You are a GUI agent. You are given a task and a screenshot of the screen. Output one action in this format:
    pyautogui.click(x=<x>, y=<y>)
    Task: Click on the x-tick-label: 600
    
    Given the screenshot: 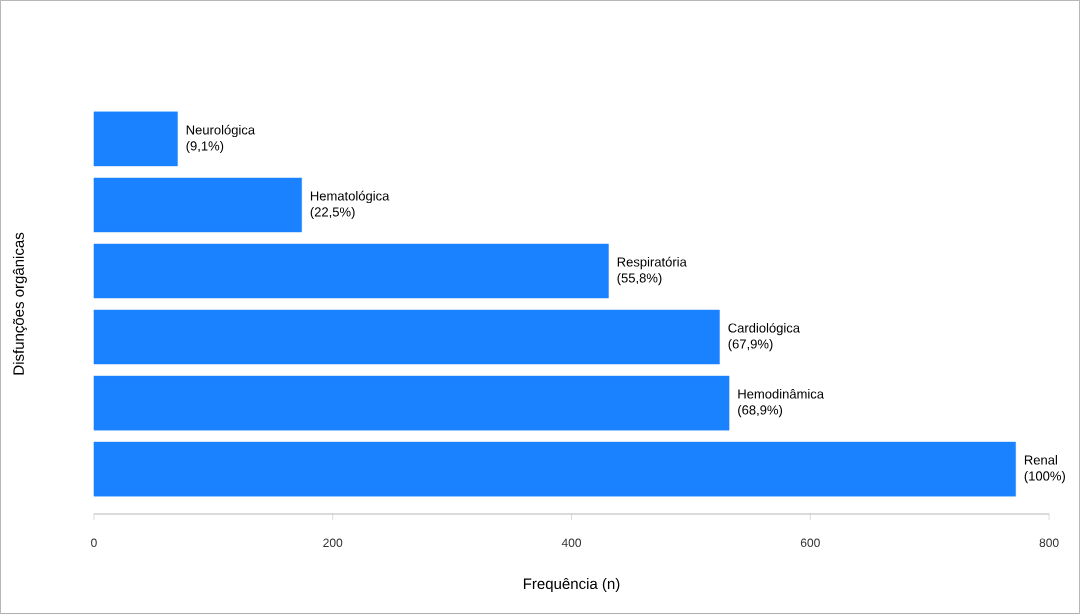 What is the action you would take?
    pyautogui.click(x=810, y=543)
    